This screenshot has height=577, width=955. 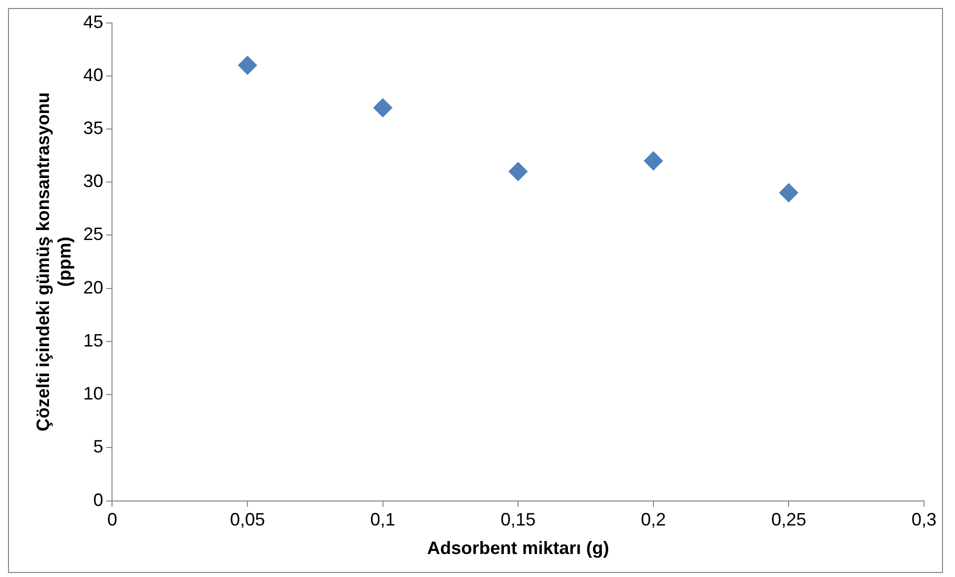 I want to click on x-tick-label: 0,05, so click(x=248, y=520).